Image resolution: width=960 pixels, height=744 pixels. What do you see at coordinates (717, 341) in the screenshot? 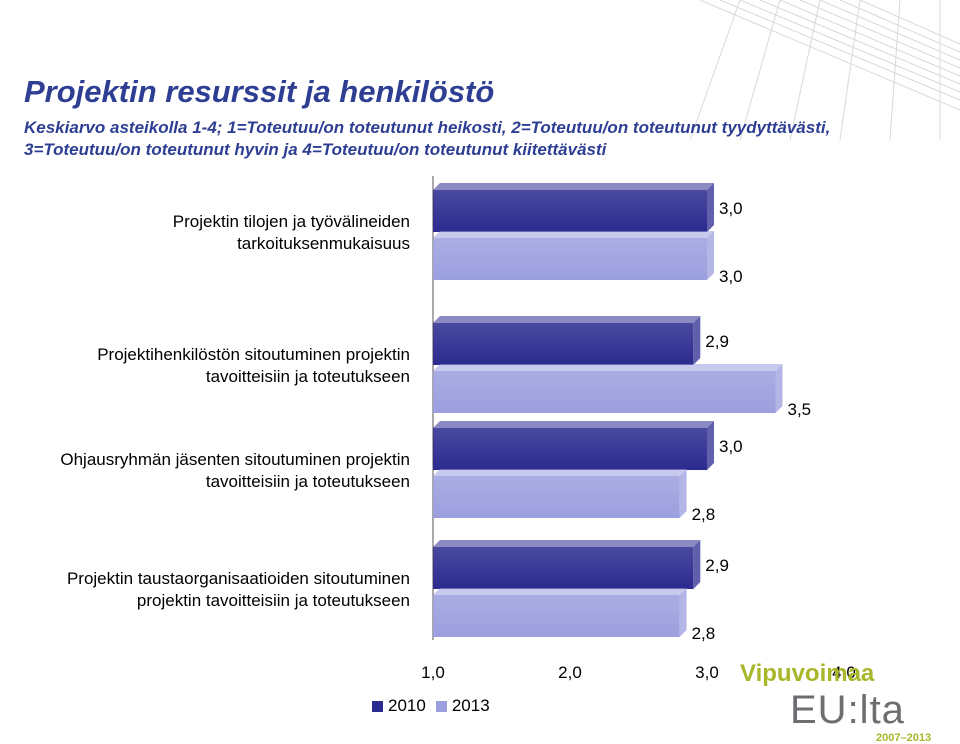
I see `value-label-2010-2: 2,9` at bounding box center [717, 341].